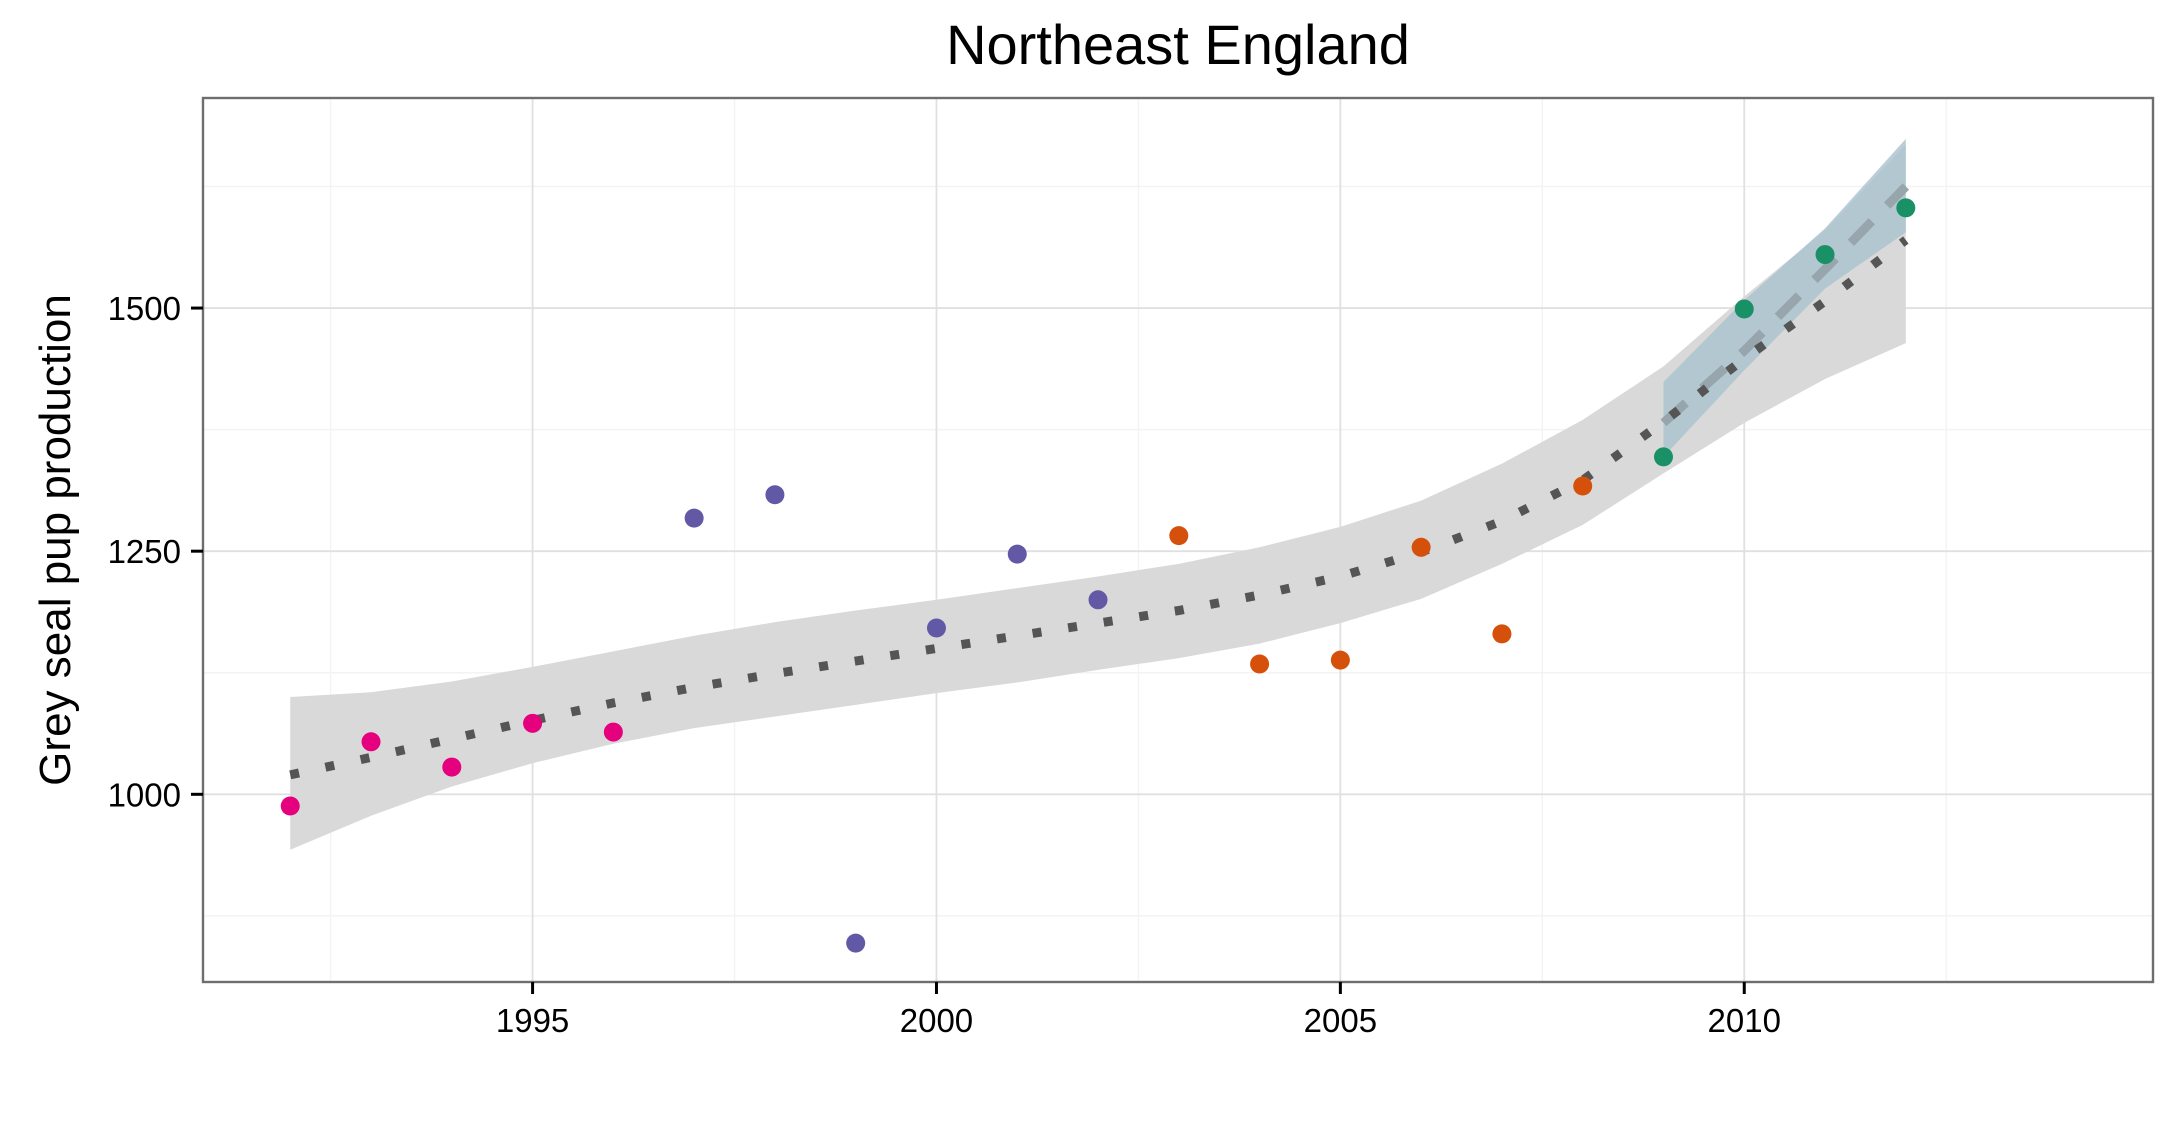  I want to click on data-point-2009, so click(1663, 457).